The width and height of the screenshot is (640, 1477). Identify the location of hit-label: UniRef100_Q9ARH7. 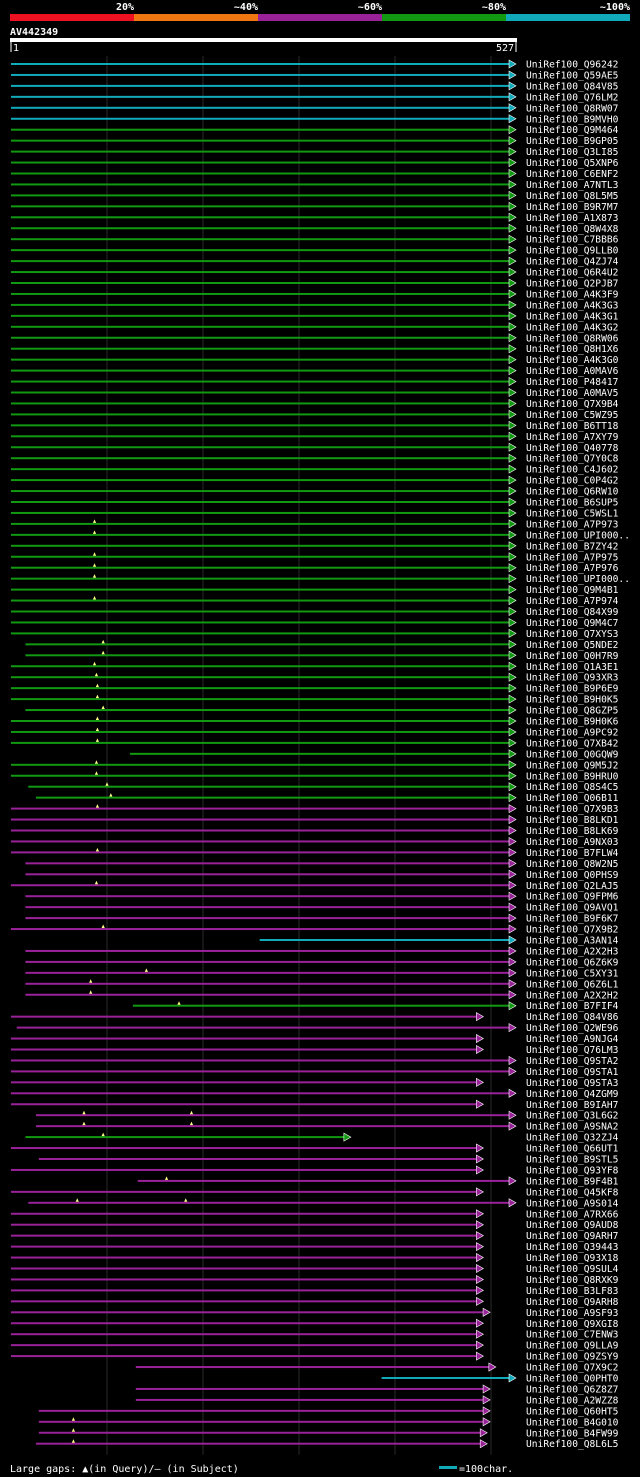
(572, 1236).